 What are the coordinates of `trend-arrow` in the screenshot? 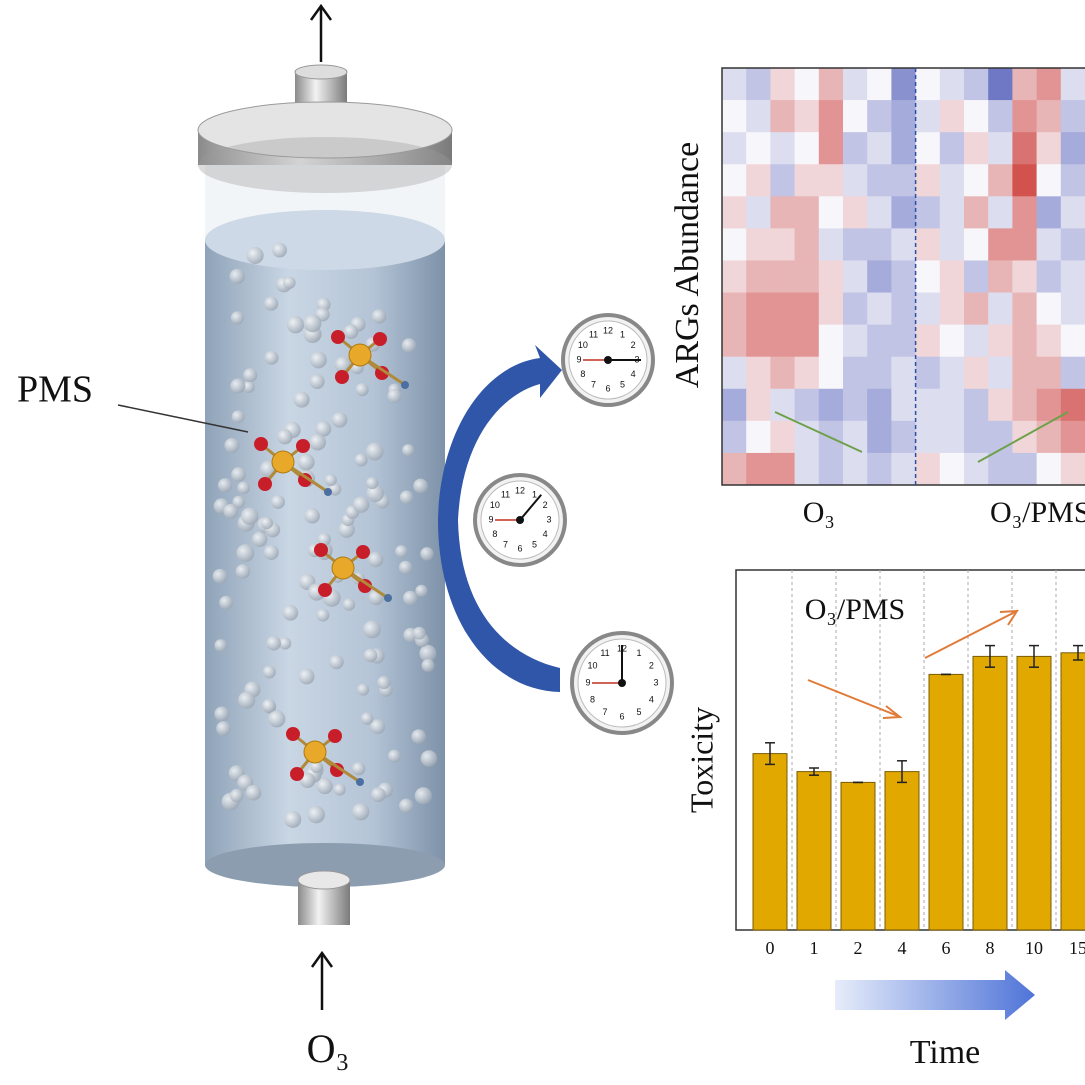 It's located at (1023, 437).